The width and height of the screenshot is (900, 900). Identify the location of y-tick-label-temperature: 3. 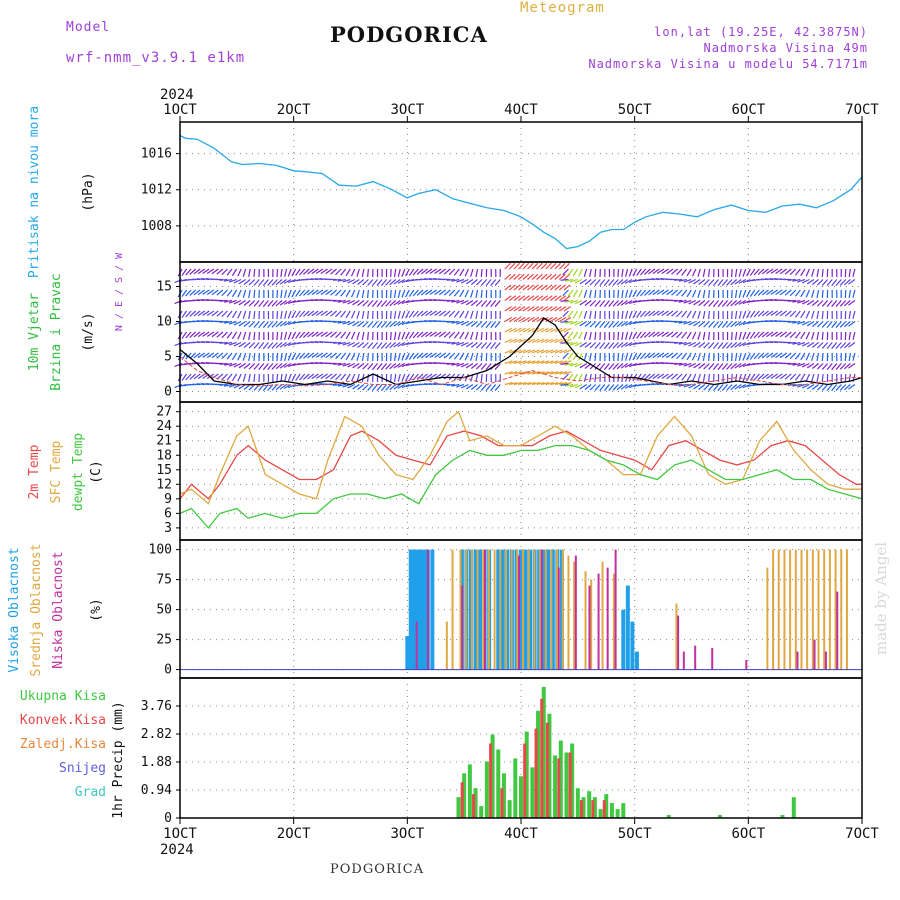
(168, 528).